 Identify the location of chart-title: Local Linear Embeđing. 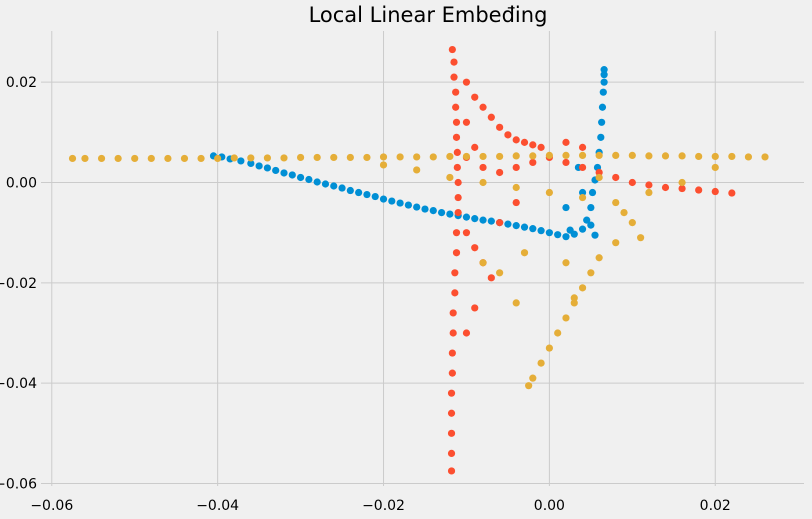
(428, 15).